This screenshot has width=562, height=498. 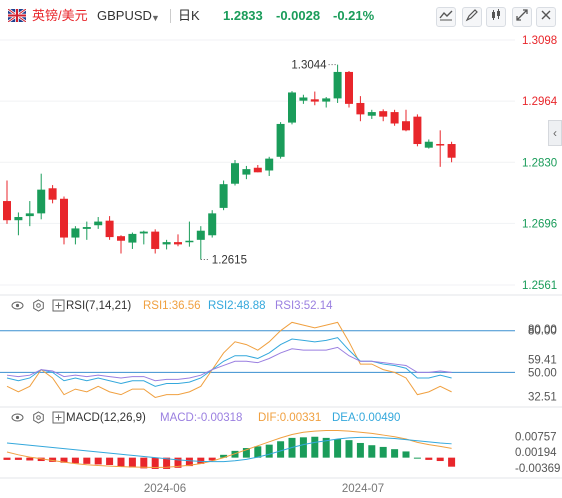 I want to click on x-axis-label: 2024-06, so click(x=165, y=489).